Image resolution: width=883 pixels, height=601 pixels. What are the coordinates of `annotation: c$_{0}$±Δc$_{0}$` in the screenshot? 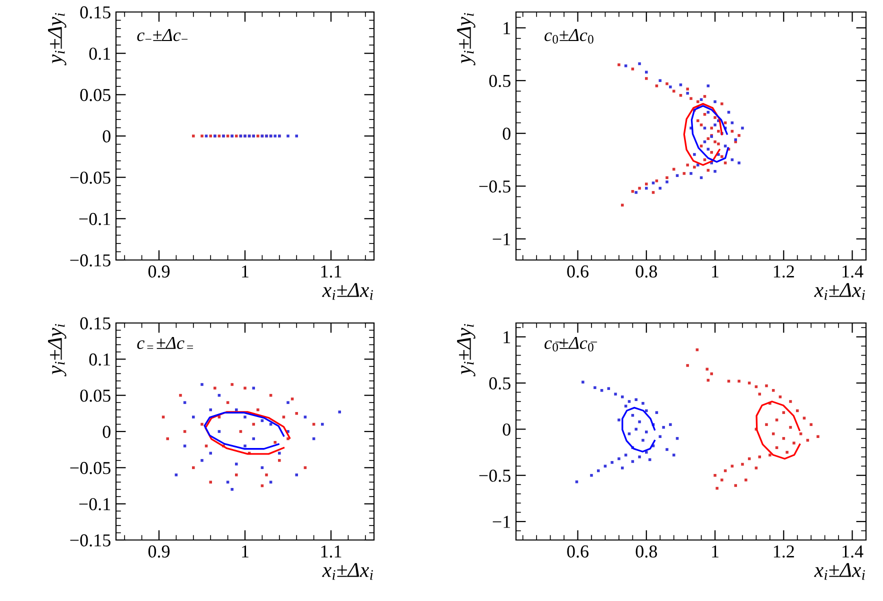 It's located at (569, 36).